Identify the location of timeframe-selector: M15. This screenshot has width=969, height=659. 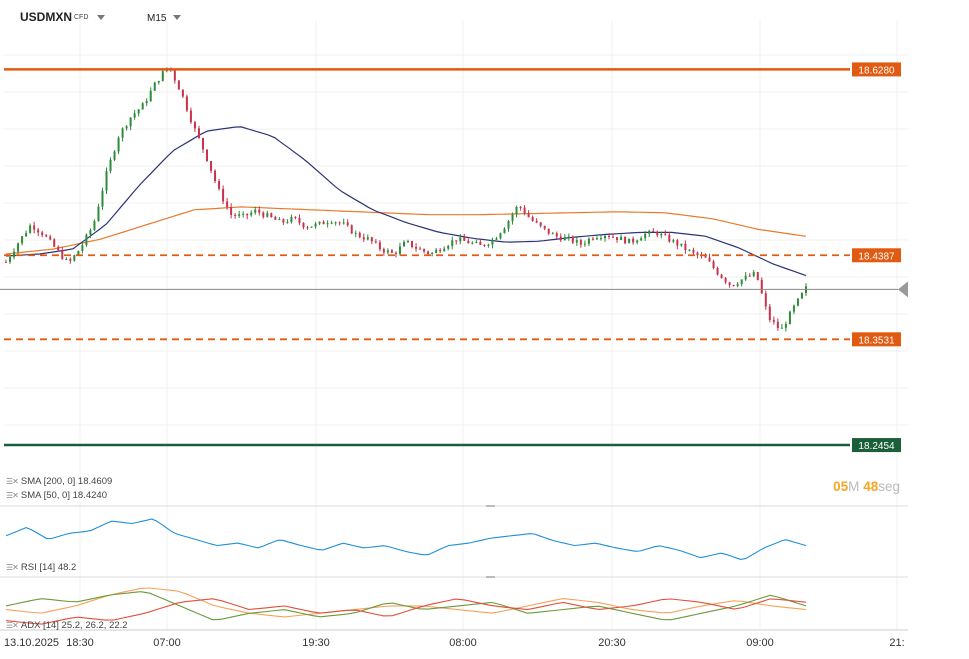
(157, 18).